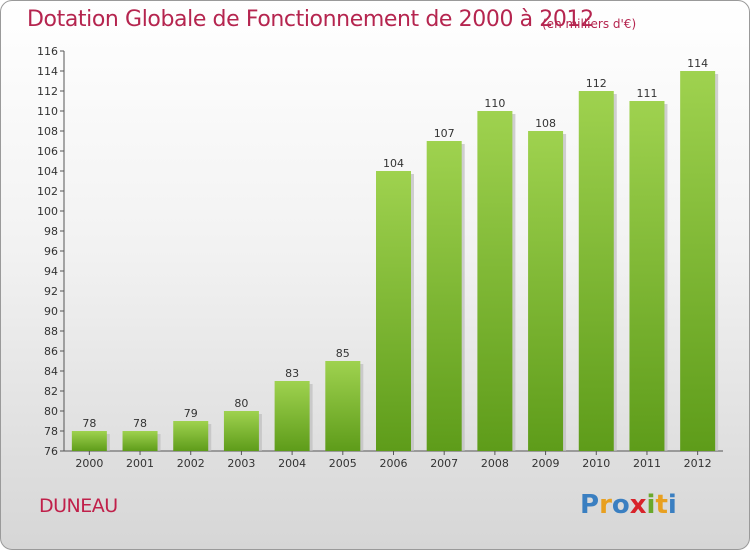 This screenshot has width=750, height=550. What do you see at coordinates (191, 413) in the screenshot?
I see `data-label: 79` at bounding box center [191, 413].